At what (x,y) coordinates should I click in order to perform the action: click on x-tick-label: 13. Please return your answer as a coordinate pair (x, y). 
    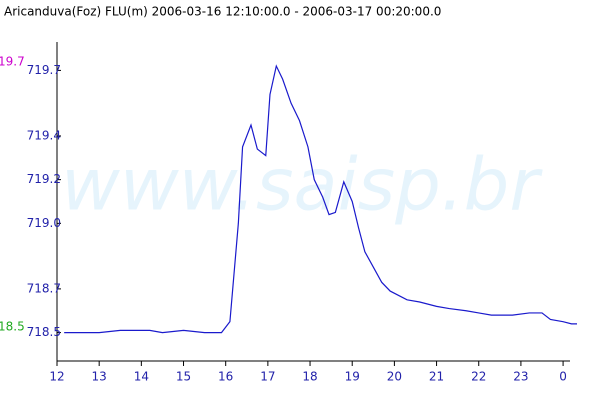
    Looking at the image, I should click on (99, 377).